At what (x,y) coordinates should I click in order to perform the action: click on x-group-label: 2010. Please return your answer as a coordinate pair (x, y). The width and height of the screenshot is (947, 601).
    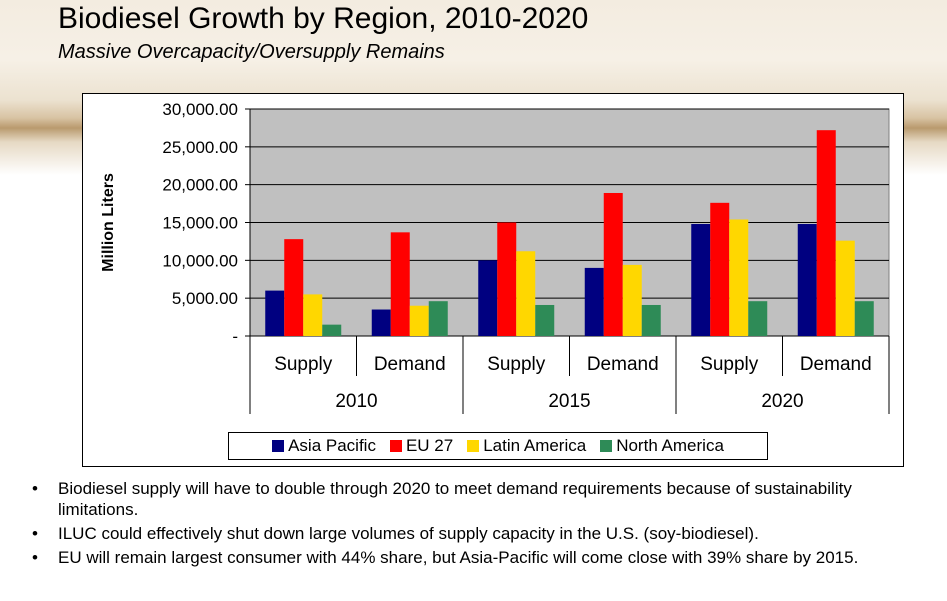
    Looking at the image, I should click on (356, 401).